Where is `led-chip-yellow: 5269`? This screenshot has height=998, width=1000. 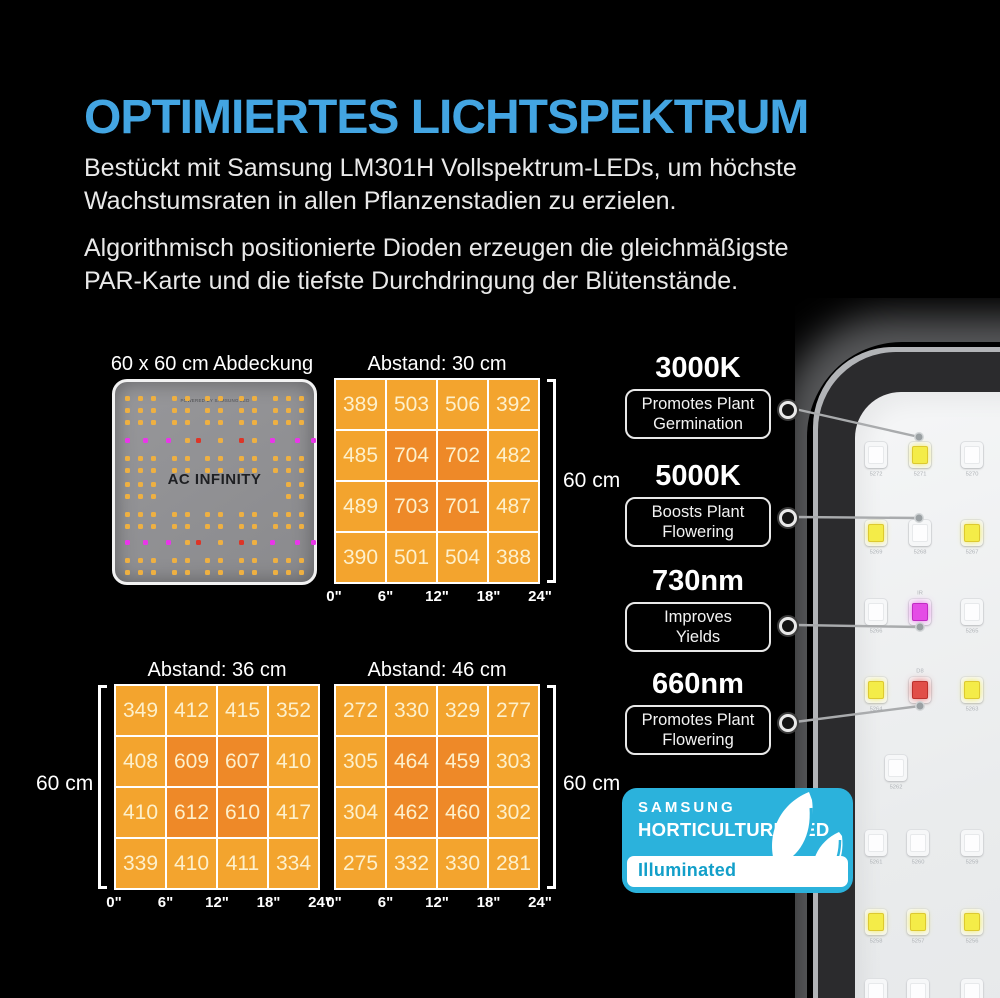 led-chip-yellow: 5269 is located at coordinates (876, 537).